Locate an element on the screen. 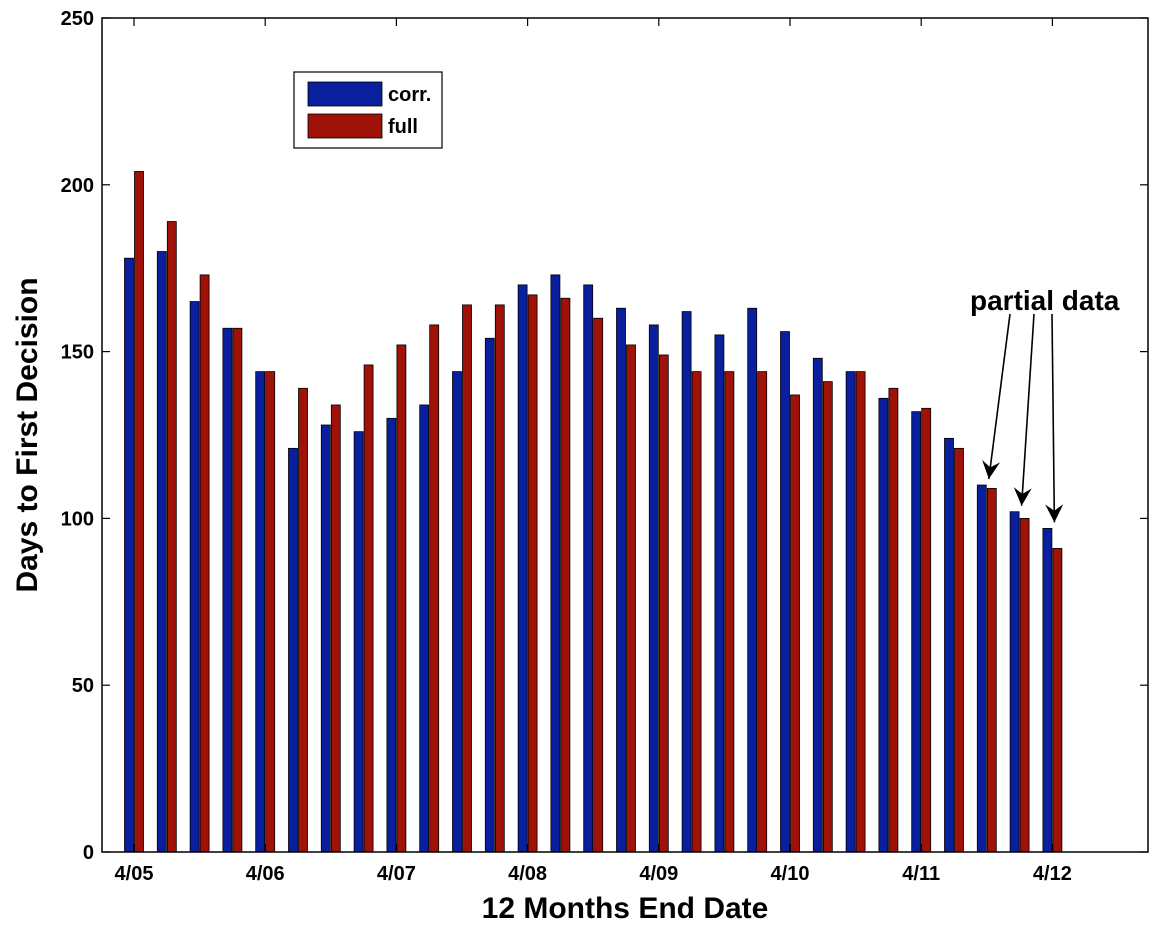  y-axis-title: Days to First Decision is located at coordinates (27, 434).